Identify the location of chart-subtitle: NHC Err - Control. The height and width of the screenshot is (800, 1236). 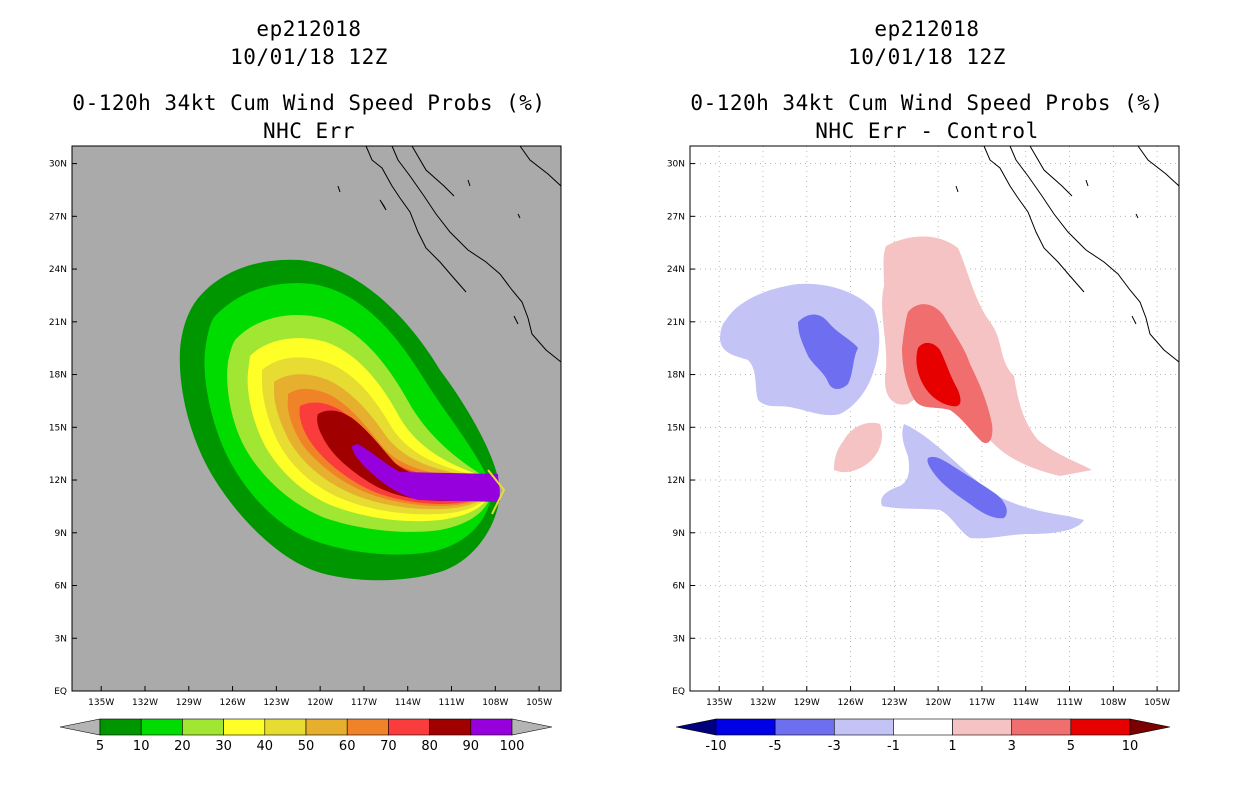
(927, 131).